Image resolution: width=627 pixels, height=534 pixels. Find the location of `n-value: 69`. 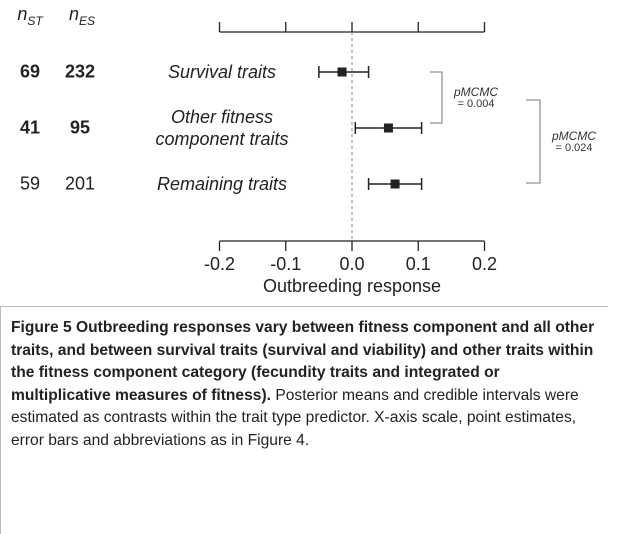

n-value: 69 is located at coordinates (30, 71).